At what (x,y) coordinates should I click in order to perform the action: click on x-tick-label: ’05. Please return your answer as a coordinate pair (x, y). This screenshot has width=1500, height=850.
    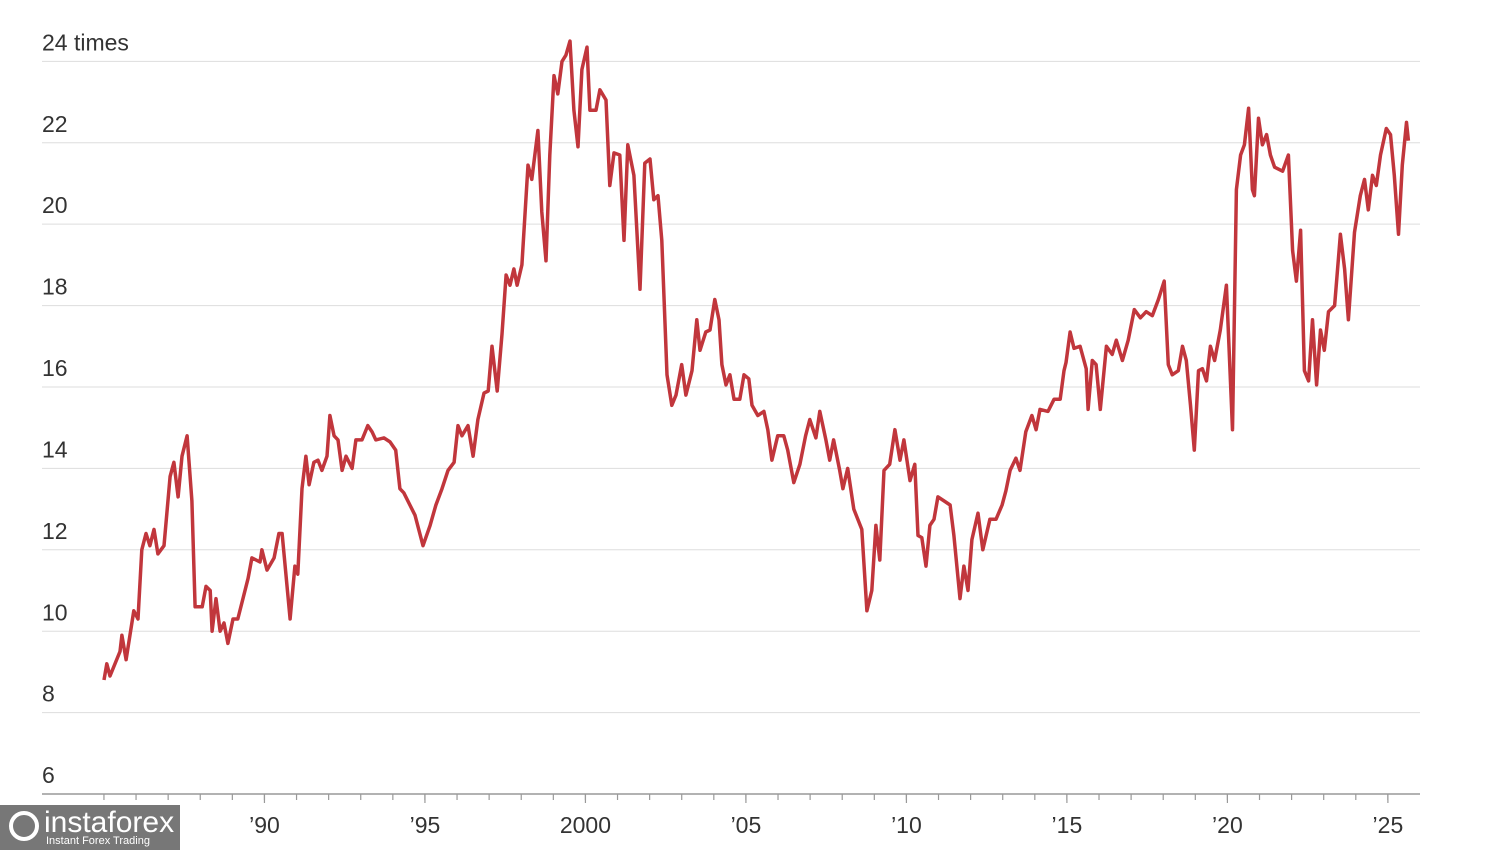
    Looking at the image, I should click on (746, 825).